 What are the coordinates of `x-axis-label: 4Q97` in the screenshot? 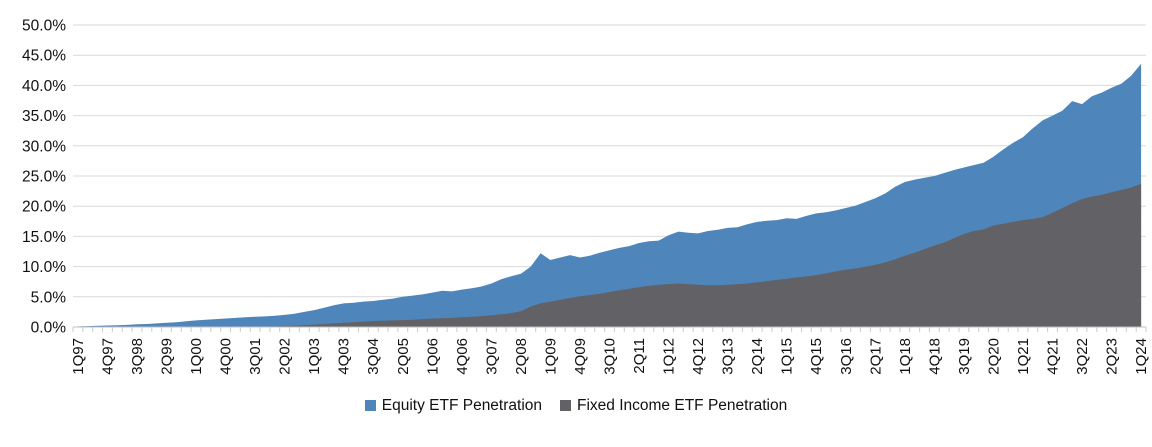 It's located at (108, 356).